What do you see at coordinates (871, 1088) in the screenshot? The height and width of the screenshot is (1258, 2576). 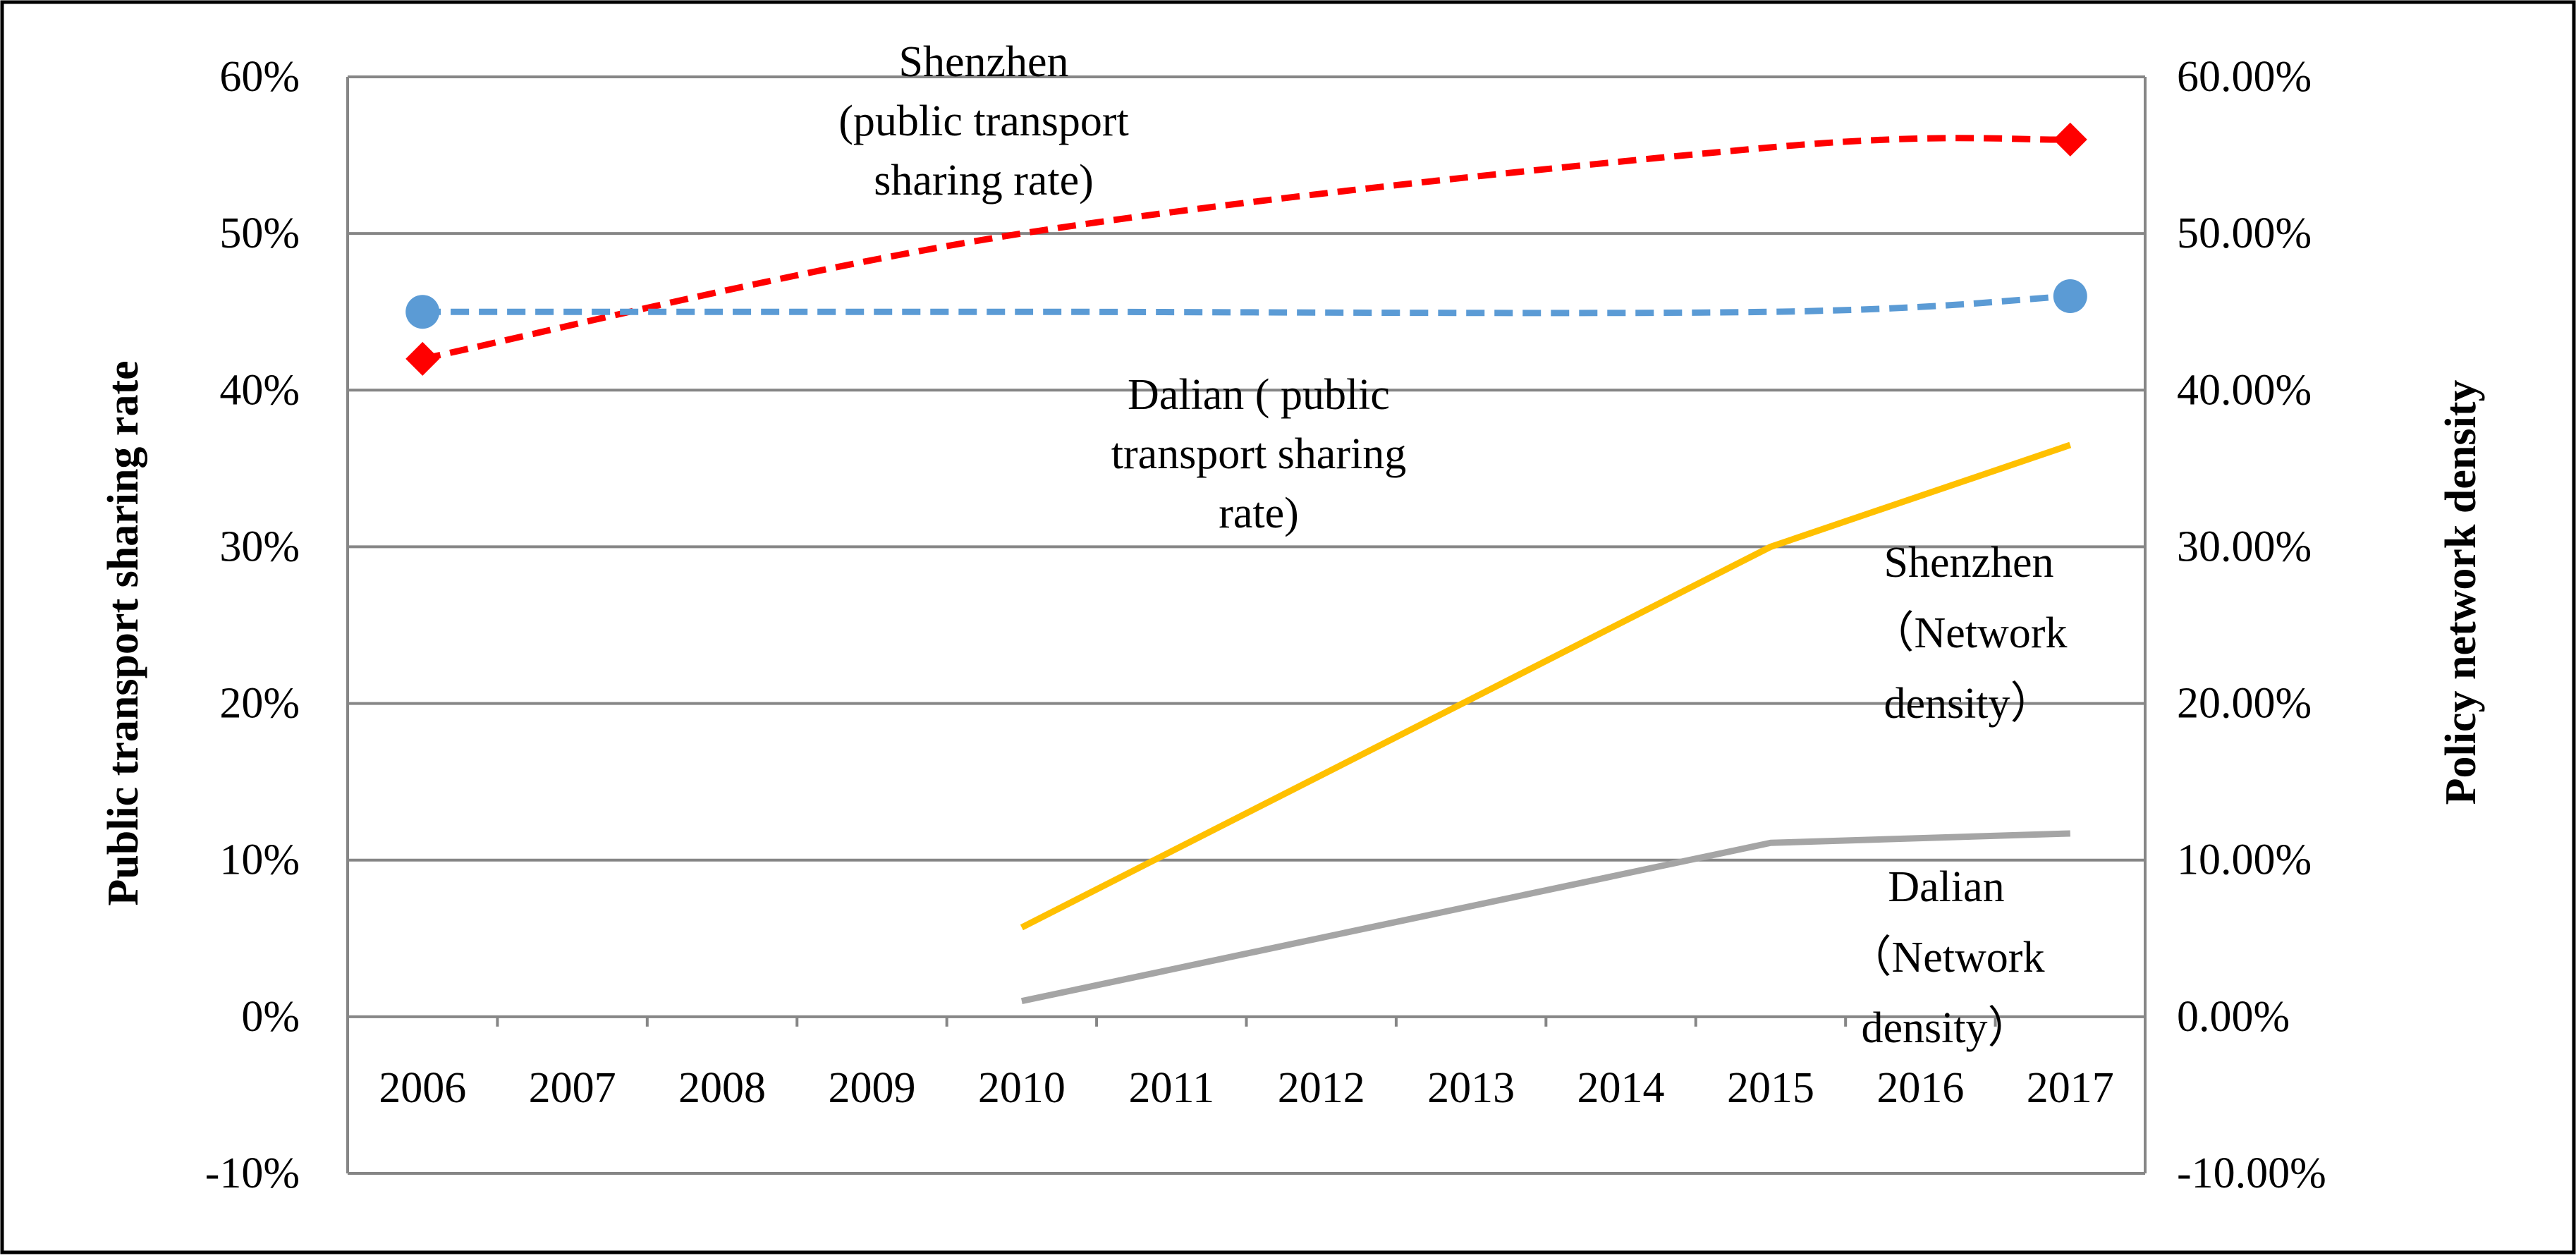 I see `x-tick-label: 2009` at bounding box center [871, 1088].